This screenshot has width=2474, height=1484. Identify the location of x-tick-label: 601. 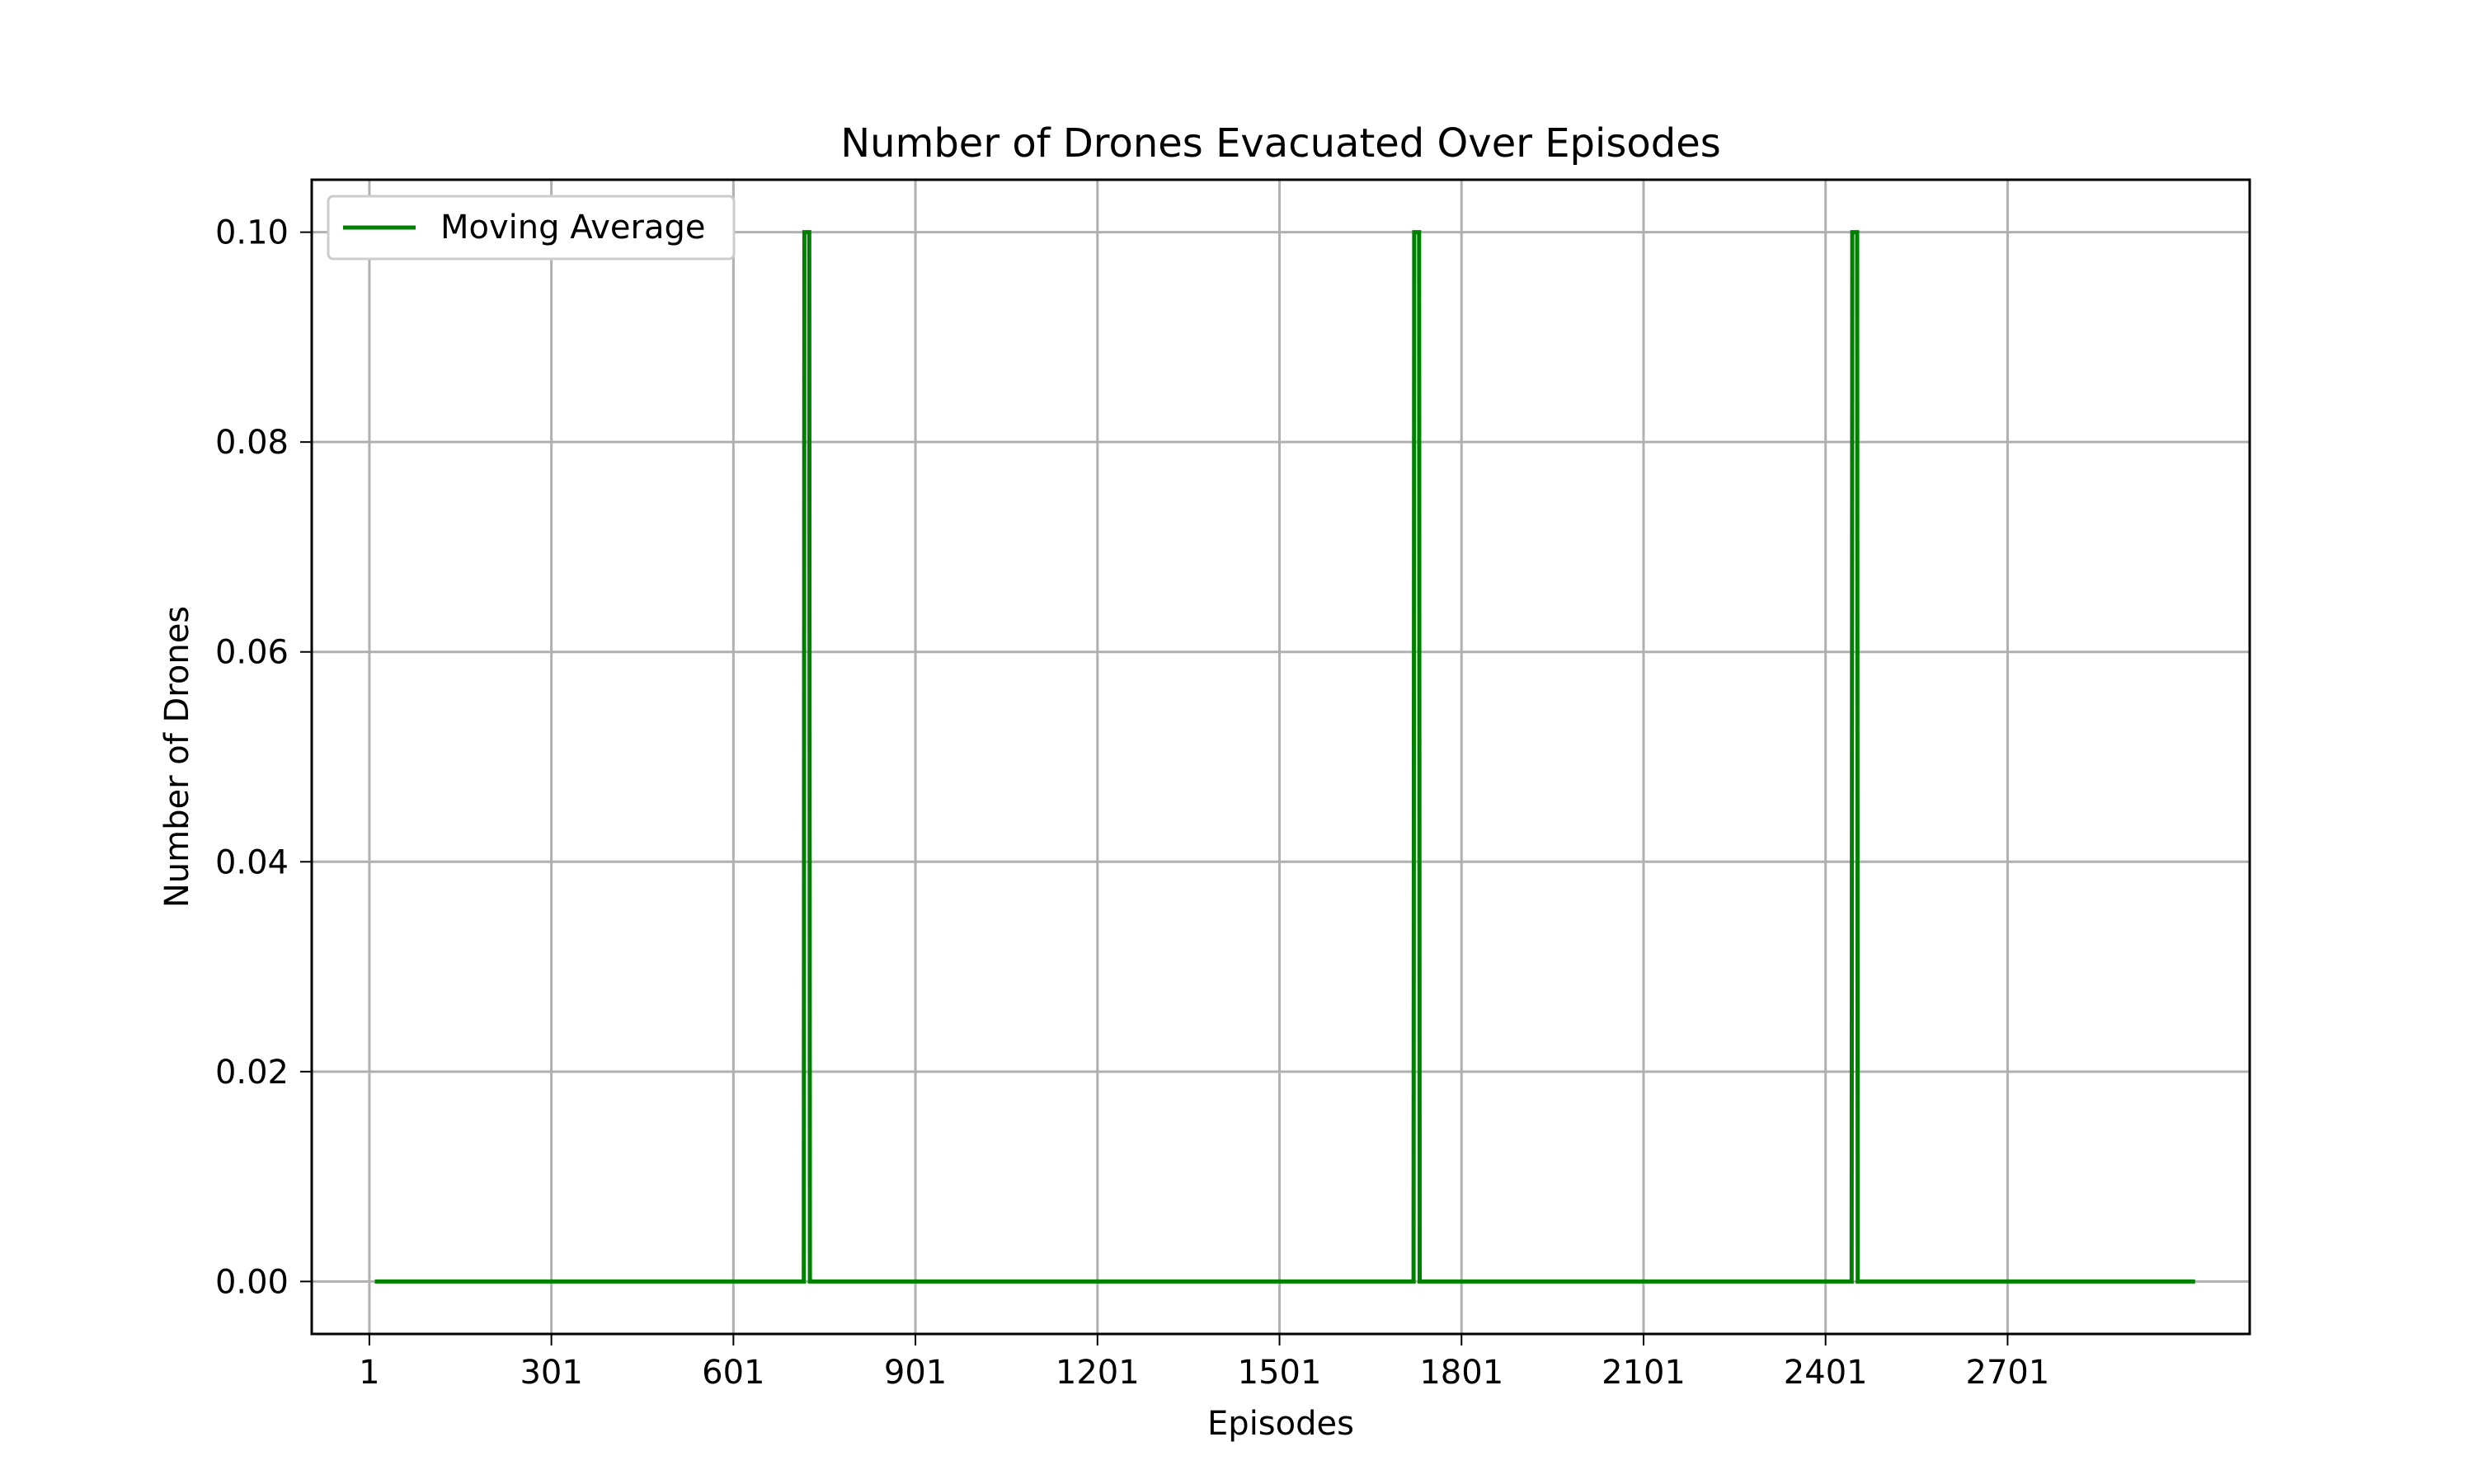
(733, 1373).